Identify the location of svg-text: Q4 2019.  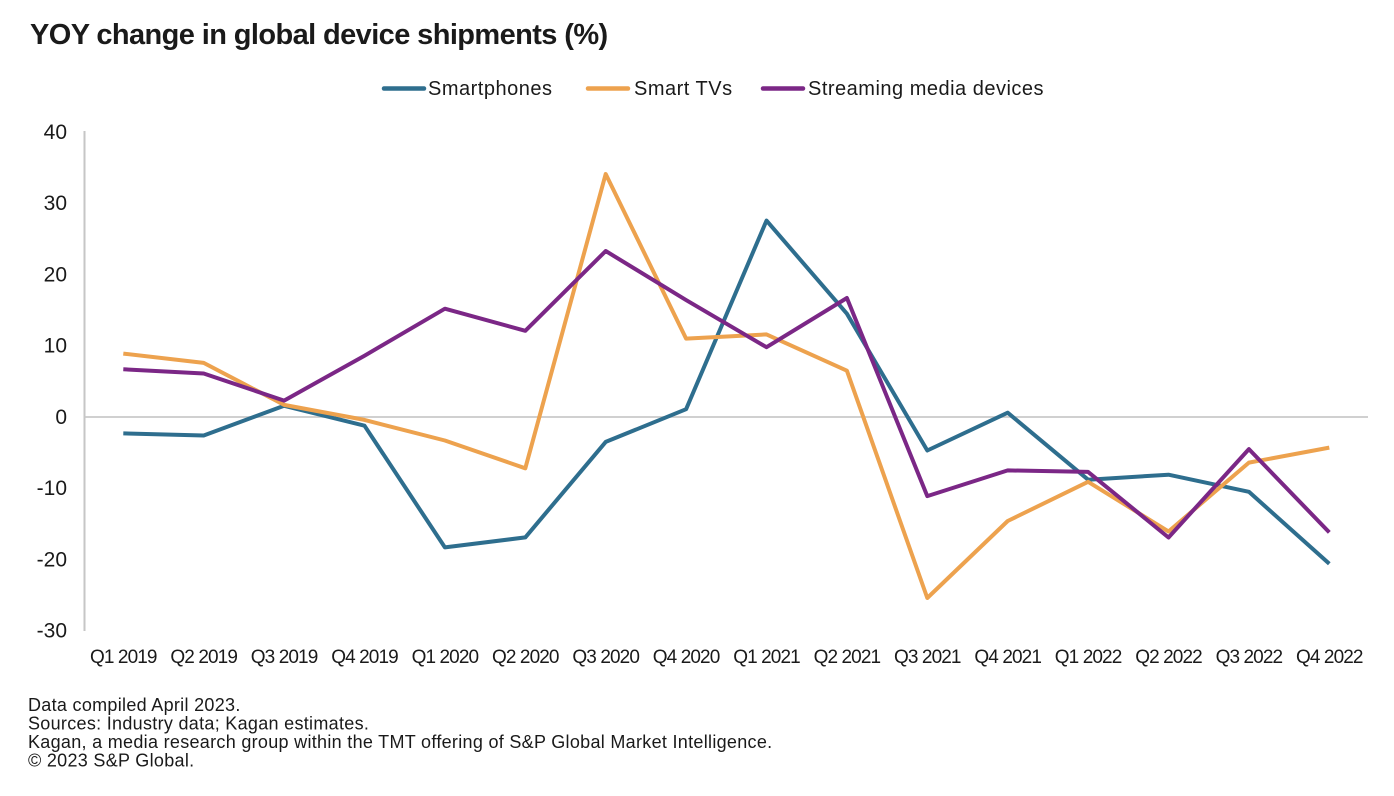
(364, 657).